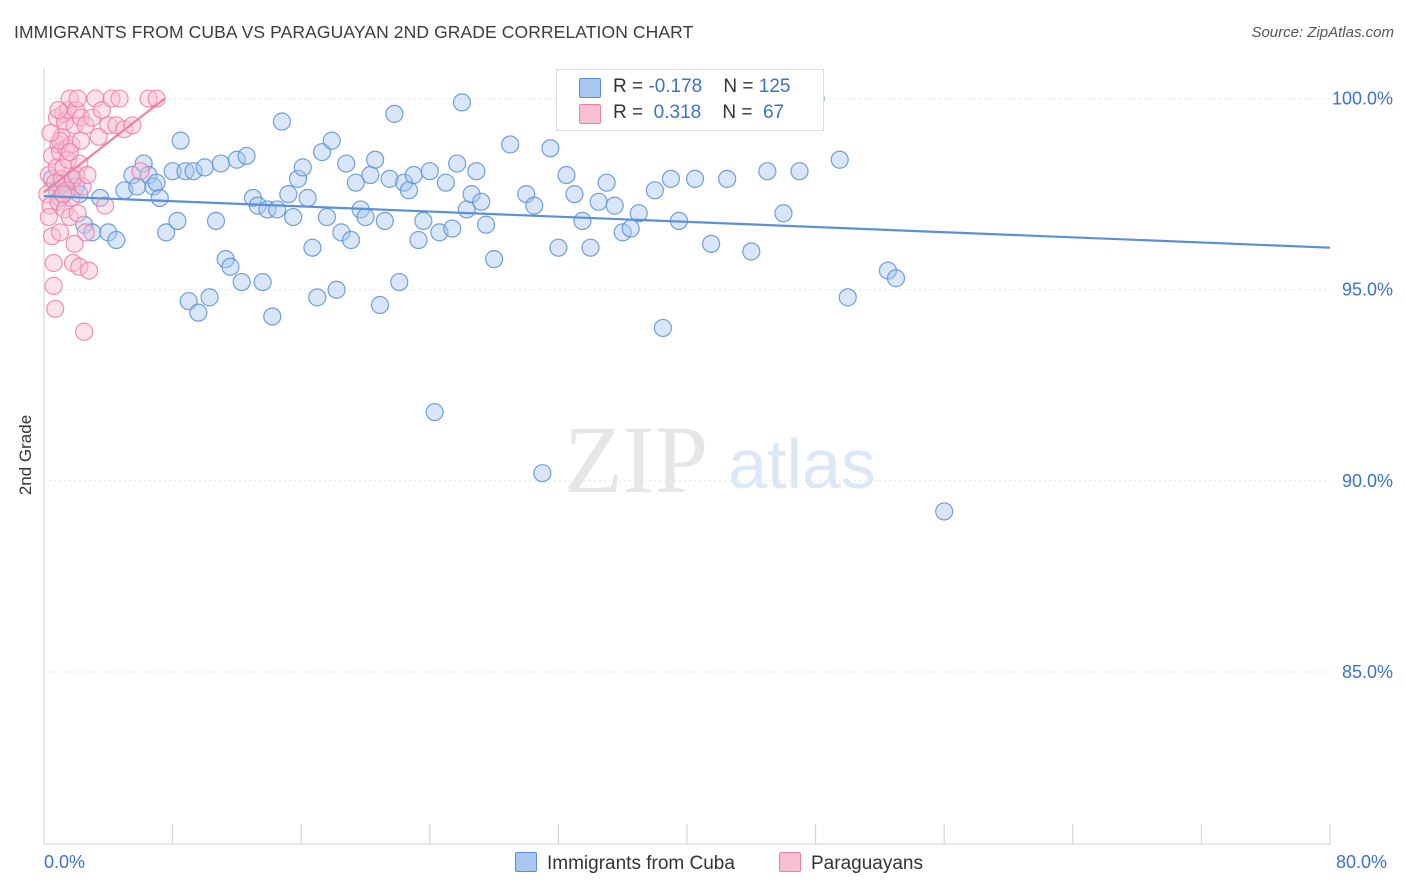 The height and width of the screenshot is (892, 1406). I want to click on bottom-legend-label-cuba: Immigrants from Cuba, so click(641, 863).